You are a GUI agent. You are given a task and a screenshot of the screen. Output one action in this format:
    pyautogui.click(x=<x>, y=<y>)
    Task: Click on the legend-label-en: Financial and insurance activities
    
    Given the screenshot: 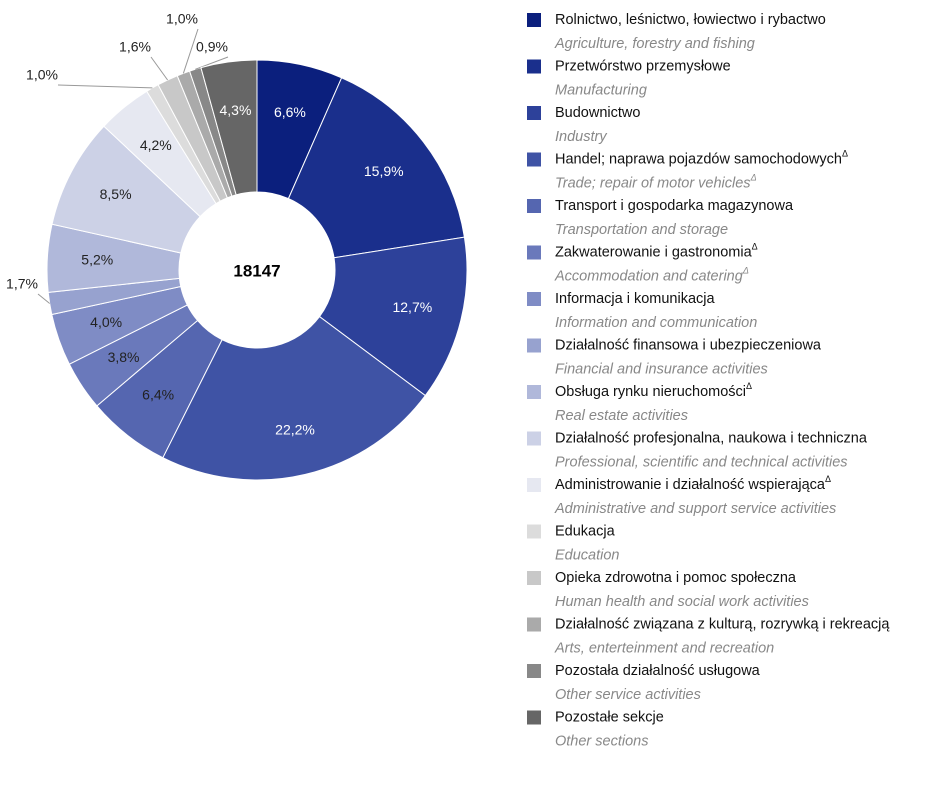 What is the action you would take?
    pyautogui.click(x=661, y=369)
    